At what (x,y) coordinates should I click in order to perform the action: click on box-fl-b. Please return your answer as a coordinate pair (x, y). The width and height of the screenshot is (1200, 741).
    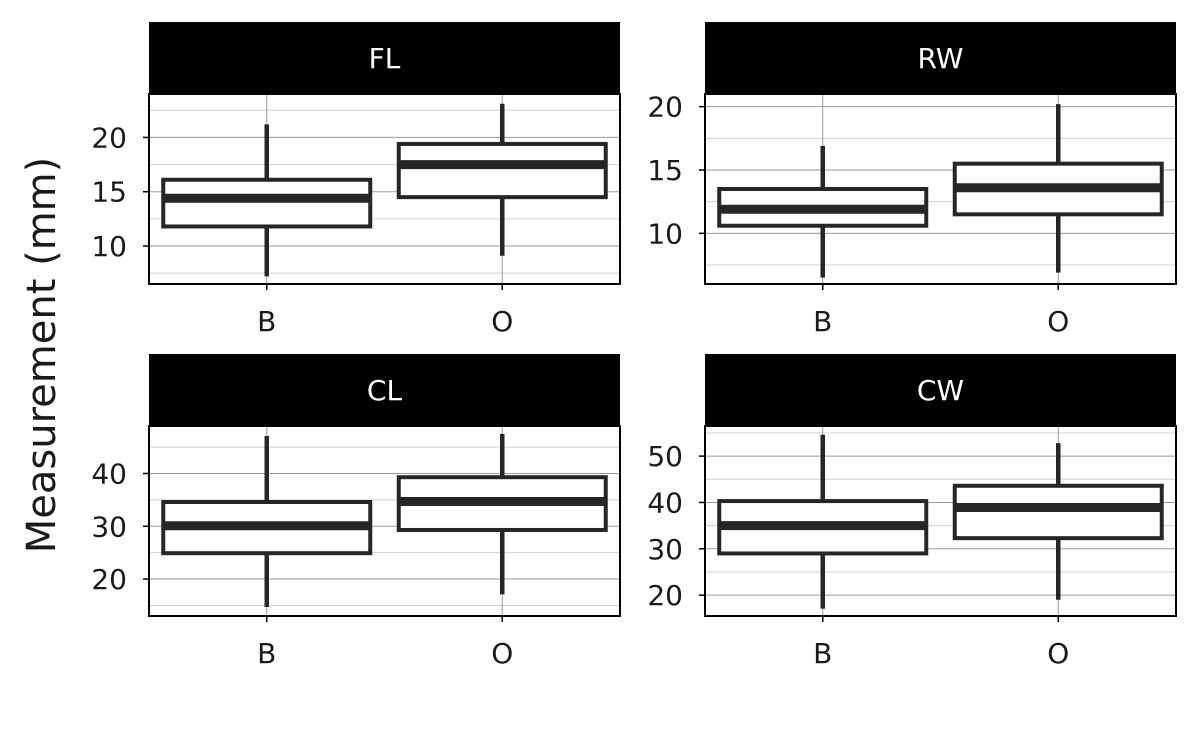
    Looking at the image, I should click on (267, 200).